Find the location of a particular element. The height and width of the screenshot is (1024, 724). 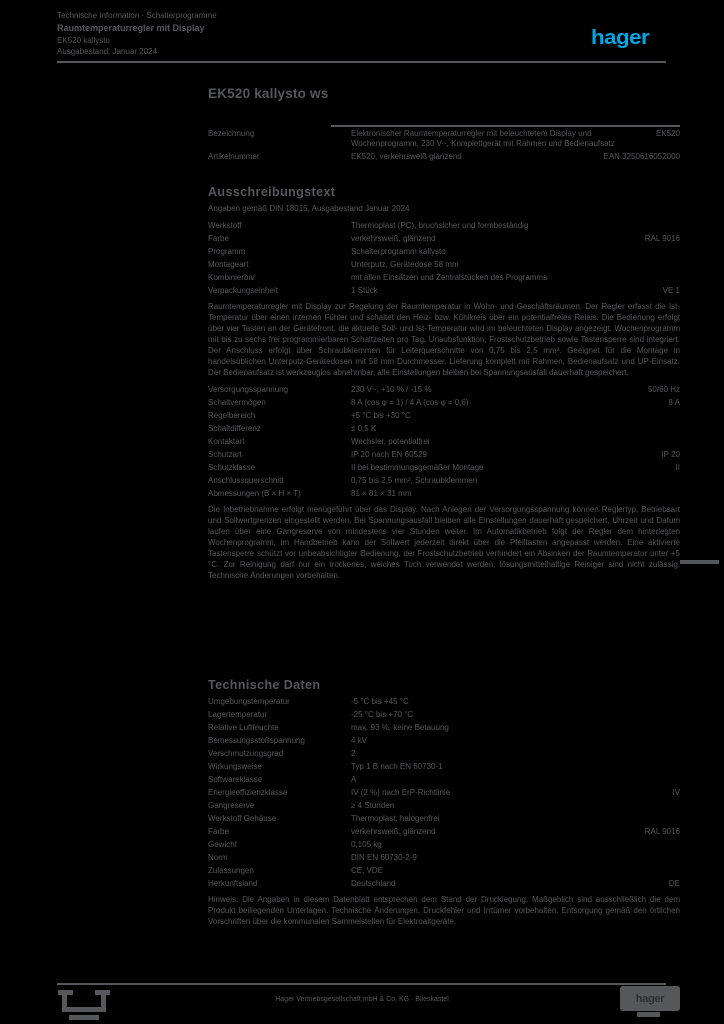

hager-footer-logo-block: hager is located at coordinates (650, 998).